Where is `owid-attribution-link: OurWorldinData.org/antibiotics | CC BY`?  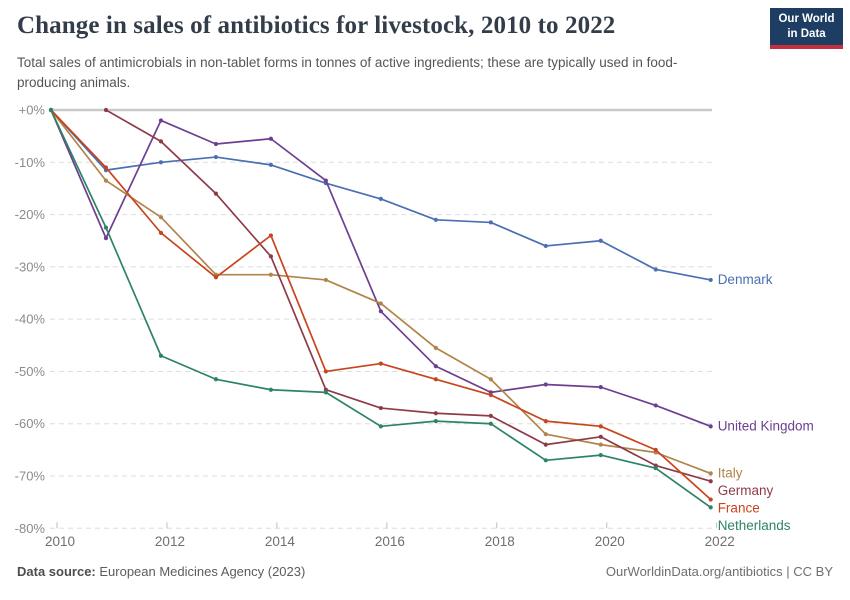
owid-attribution-link: OurWorldinData.org/antibiotics | CC BY is located at coordinates (719, 571).